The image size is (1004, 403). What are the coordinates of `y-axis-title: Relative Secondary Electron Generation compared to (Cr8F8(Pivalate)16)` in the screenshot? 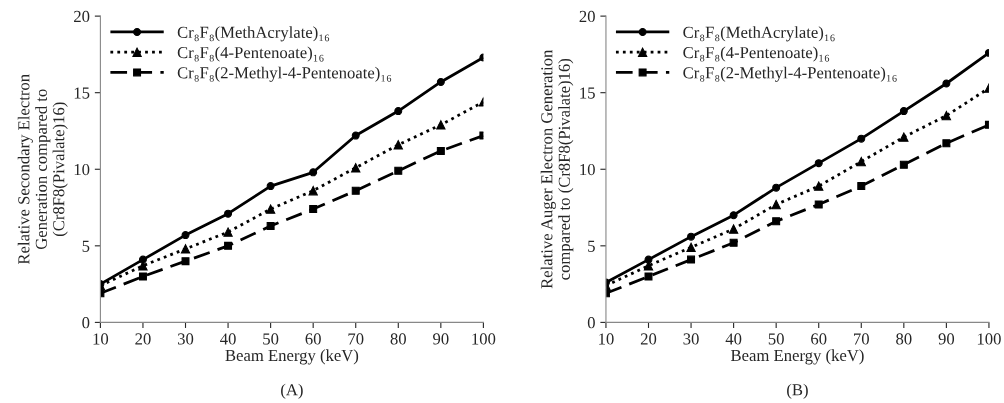 It's located at (42, 169).